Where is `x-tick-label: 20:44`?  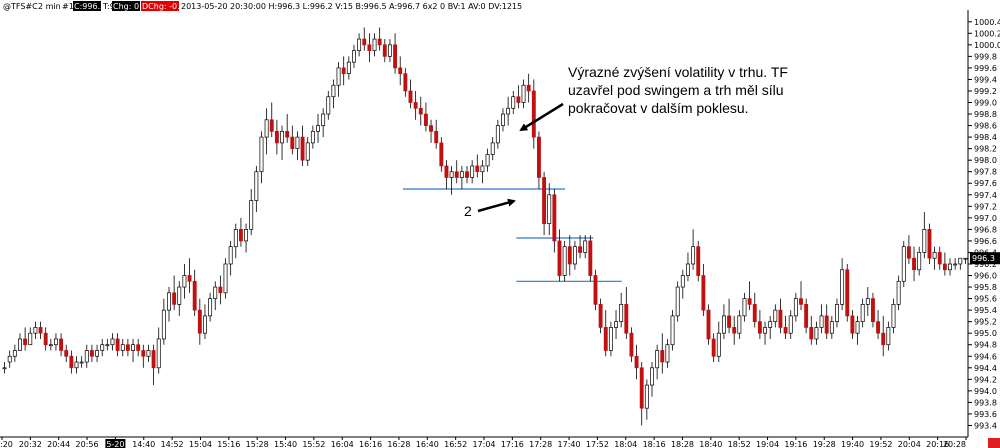
x-tick-label: 20:44 is located at coordinates (58, 444).